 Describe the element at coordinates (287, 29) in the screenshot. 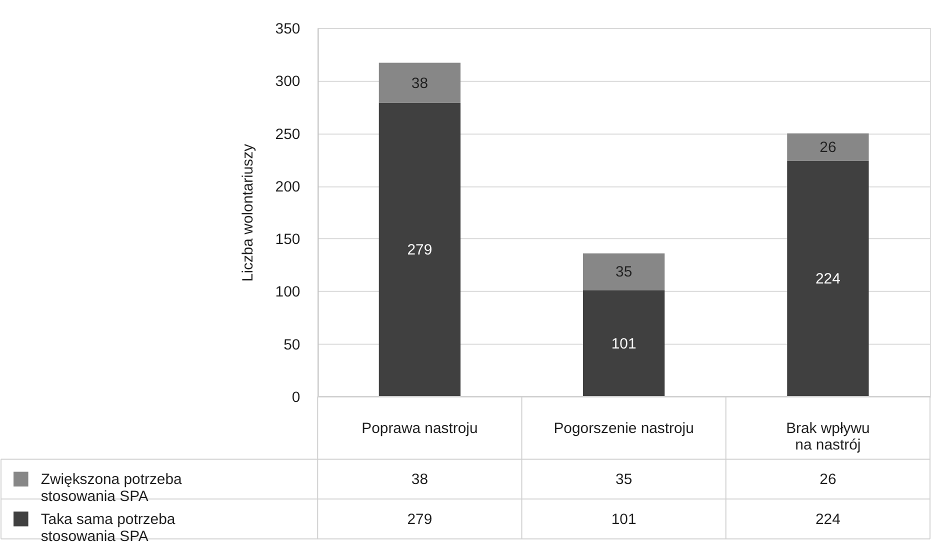

I see `y-tick-label: 350` at that location.